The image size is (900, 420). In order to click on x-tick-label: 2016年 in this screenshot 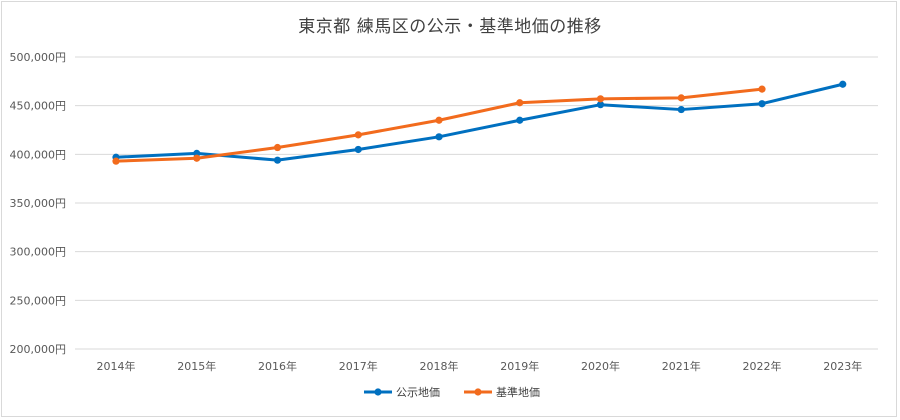, I will do `click(277, 366)`.